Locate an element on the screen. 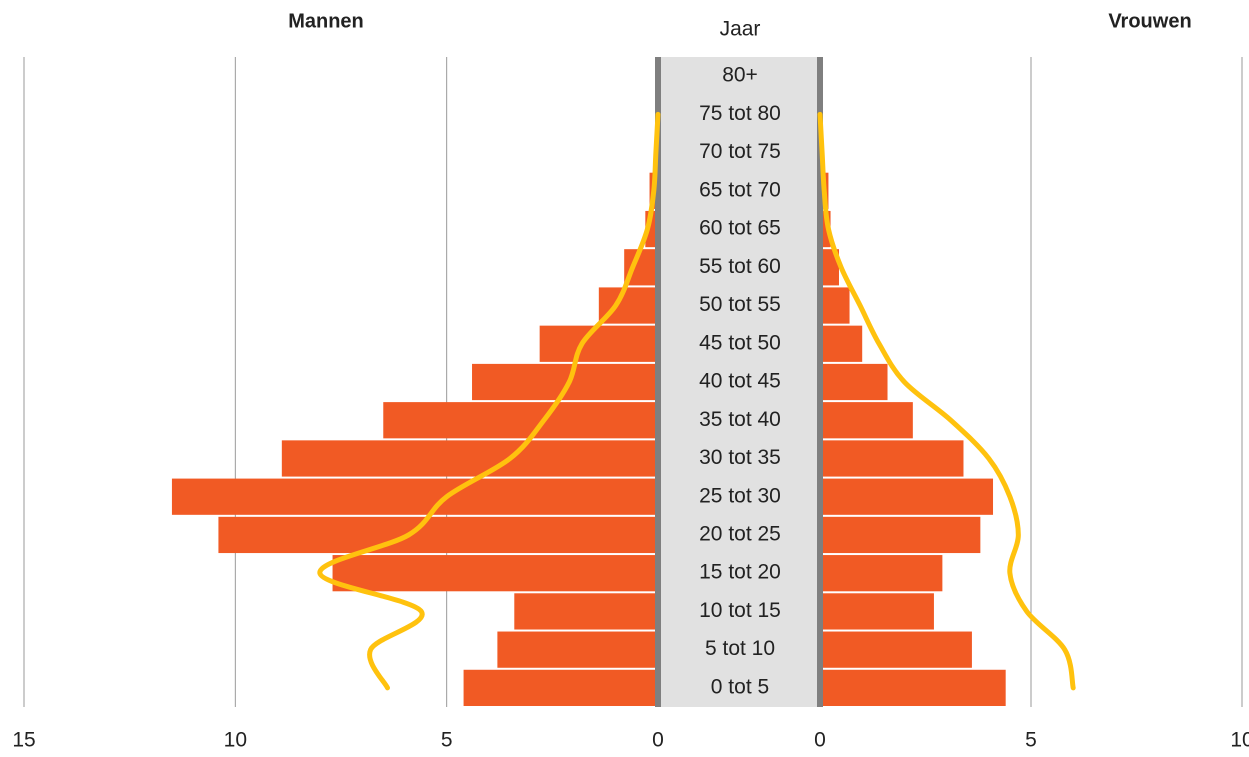 This screenshot has height=757, width=1249. category-label: 35 tot 40 is located at coordinates (740, 419).